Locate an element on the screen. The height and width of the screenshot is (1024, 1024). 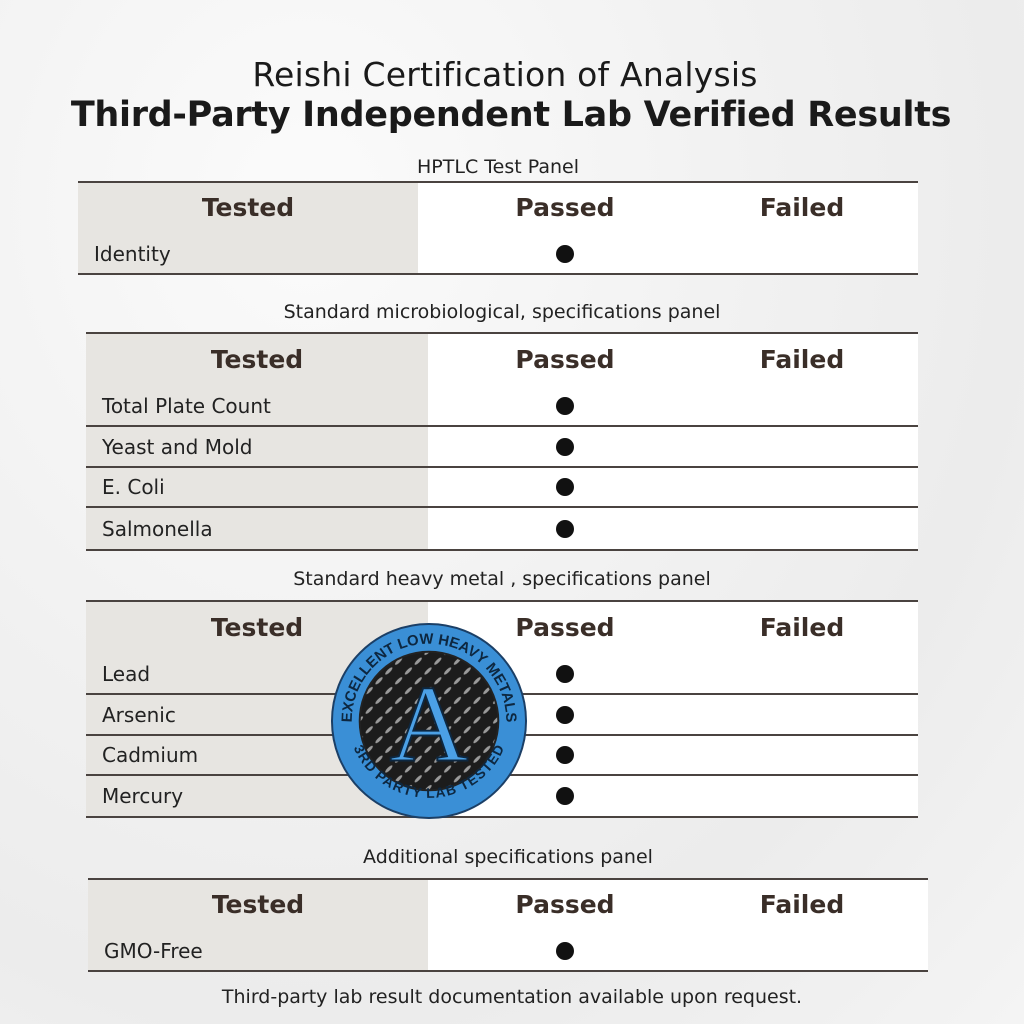
test-name: Lead is located at coordinates (126, 674).